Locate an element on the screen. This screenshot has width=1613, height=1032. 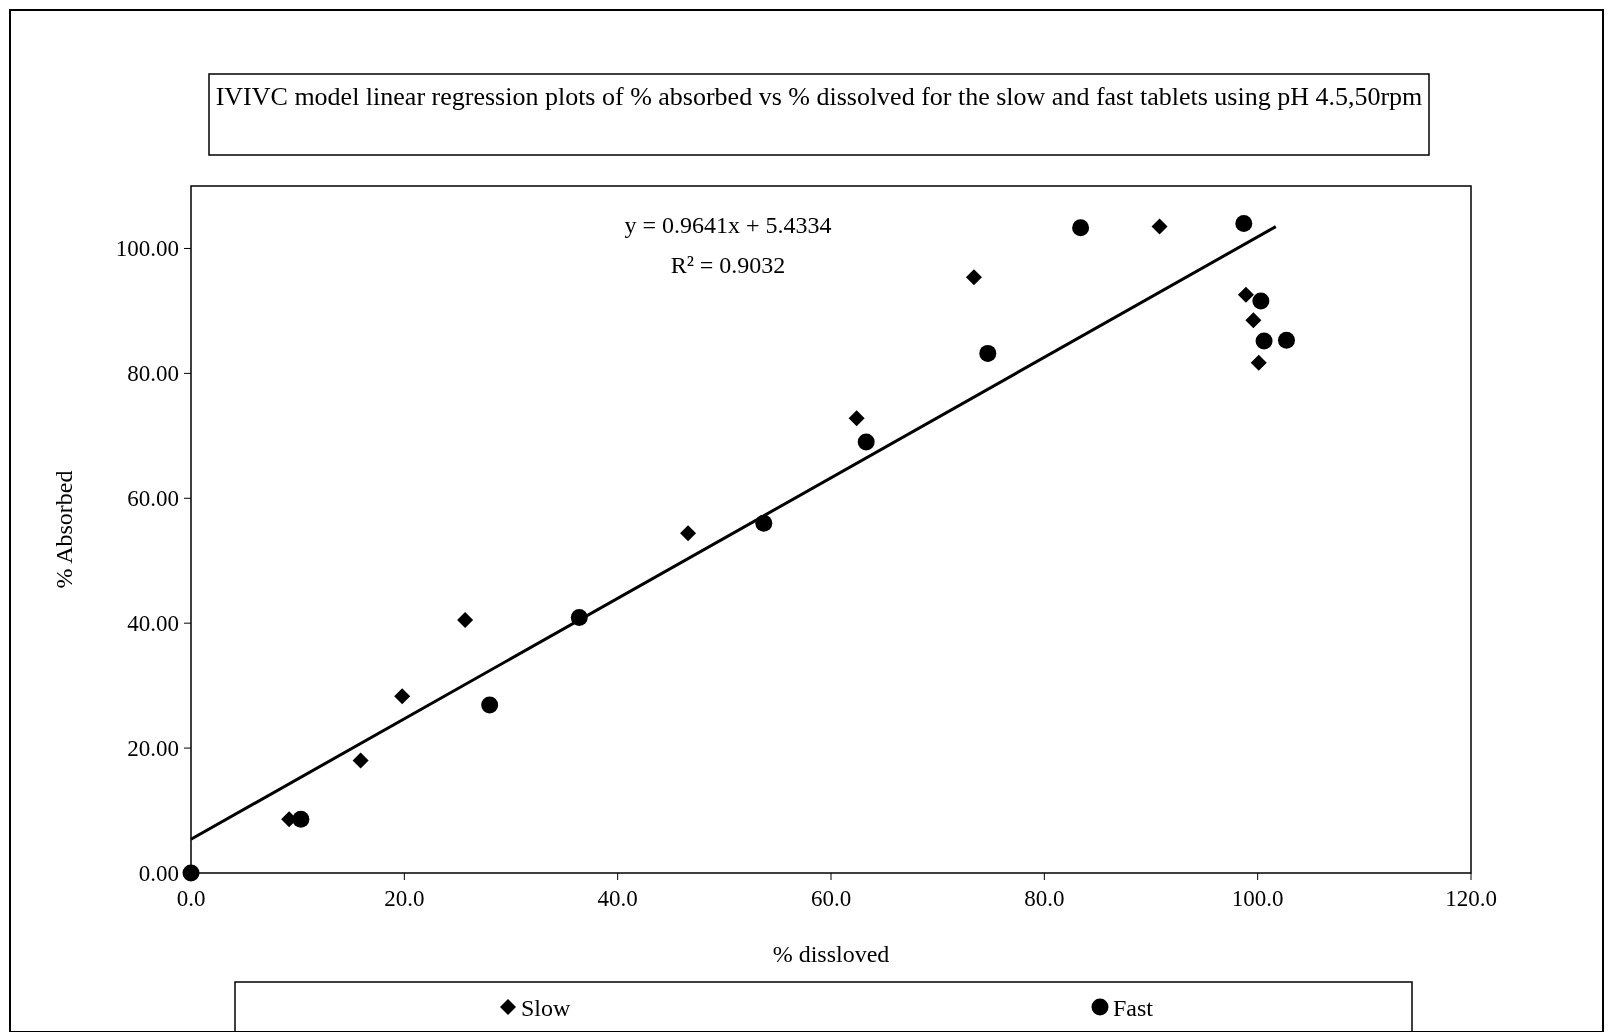
y-tick-label: 100.00 is located at coordinates (147, 249).